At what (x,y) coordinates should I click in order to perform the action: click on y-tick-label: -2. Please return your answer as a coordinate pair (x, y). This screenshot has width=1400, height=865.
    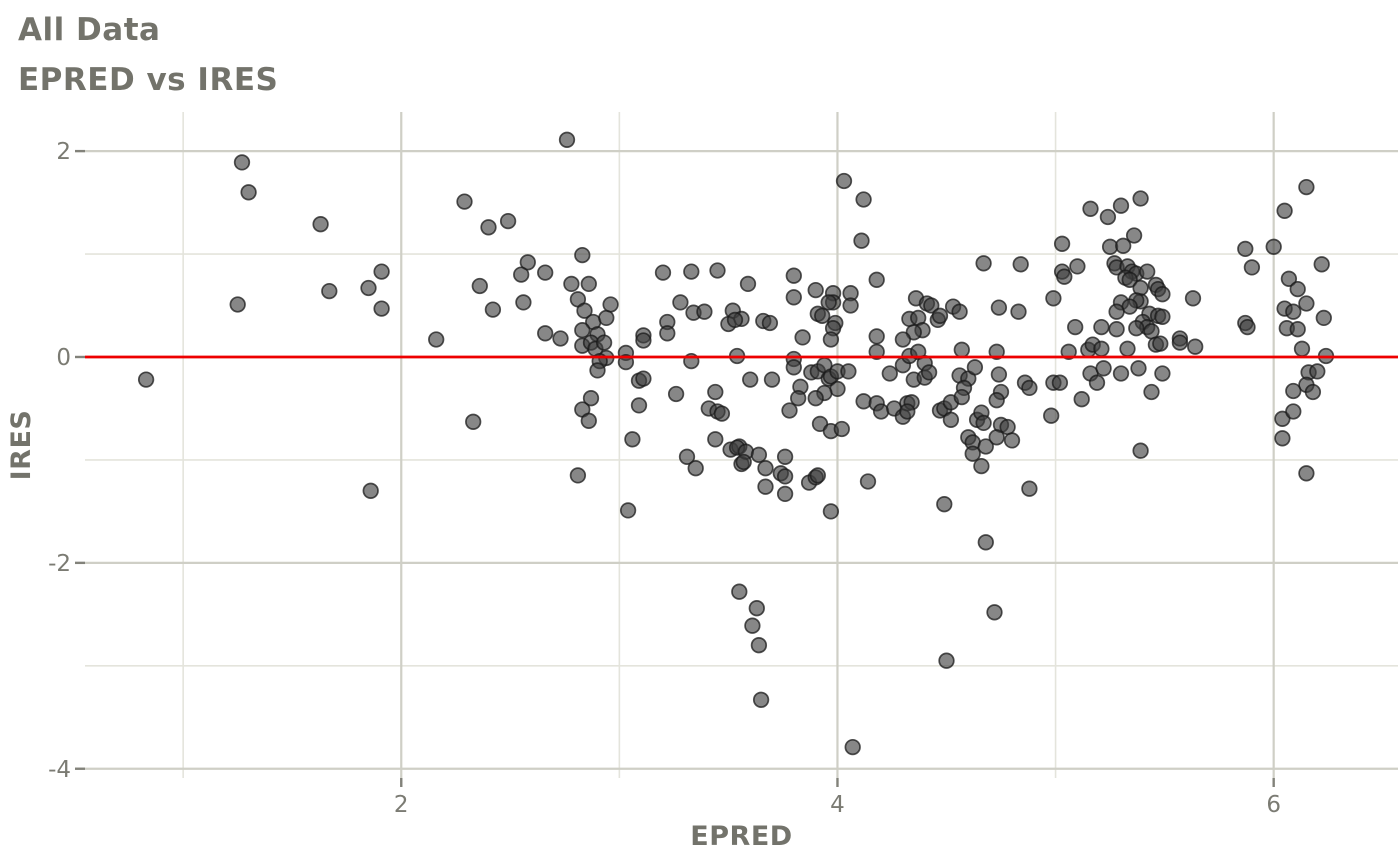
    Looking at the image, I should click on (59, 564).